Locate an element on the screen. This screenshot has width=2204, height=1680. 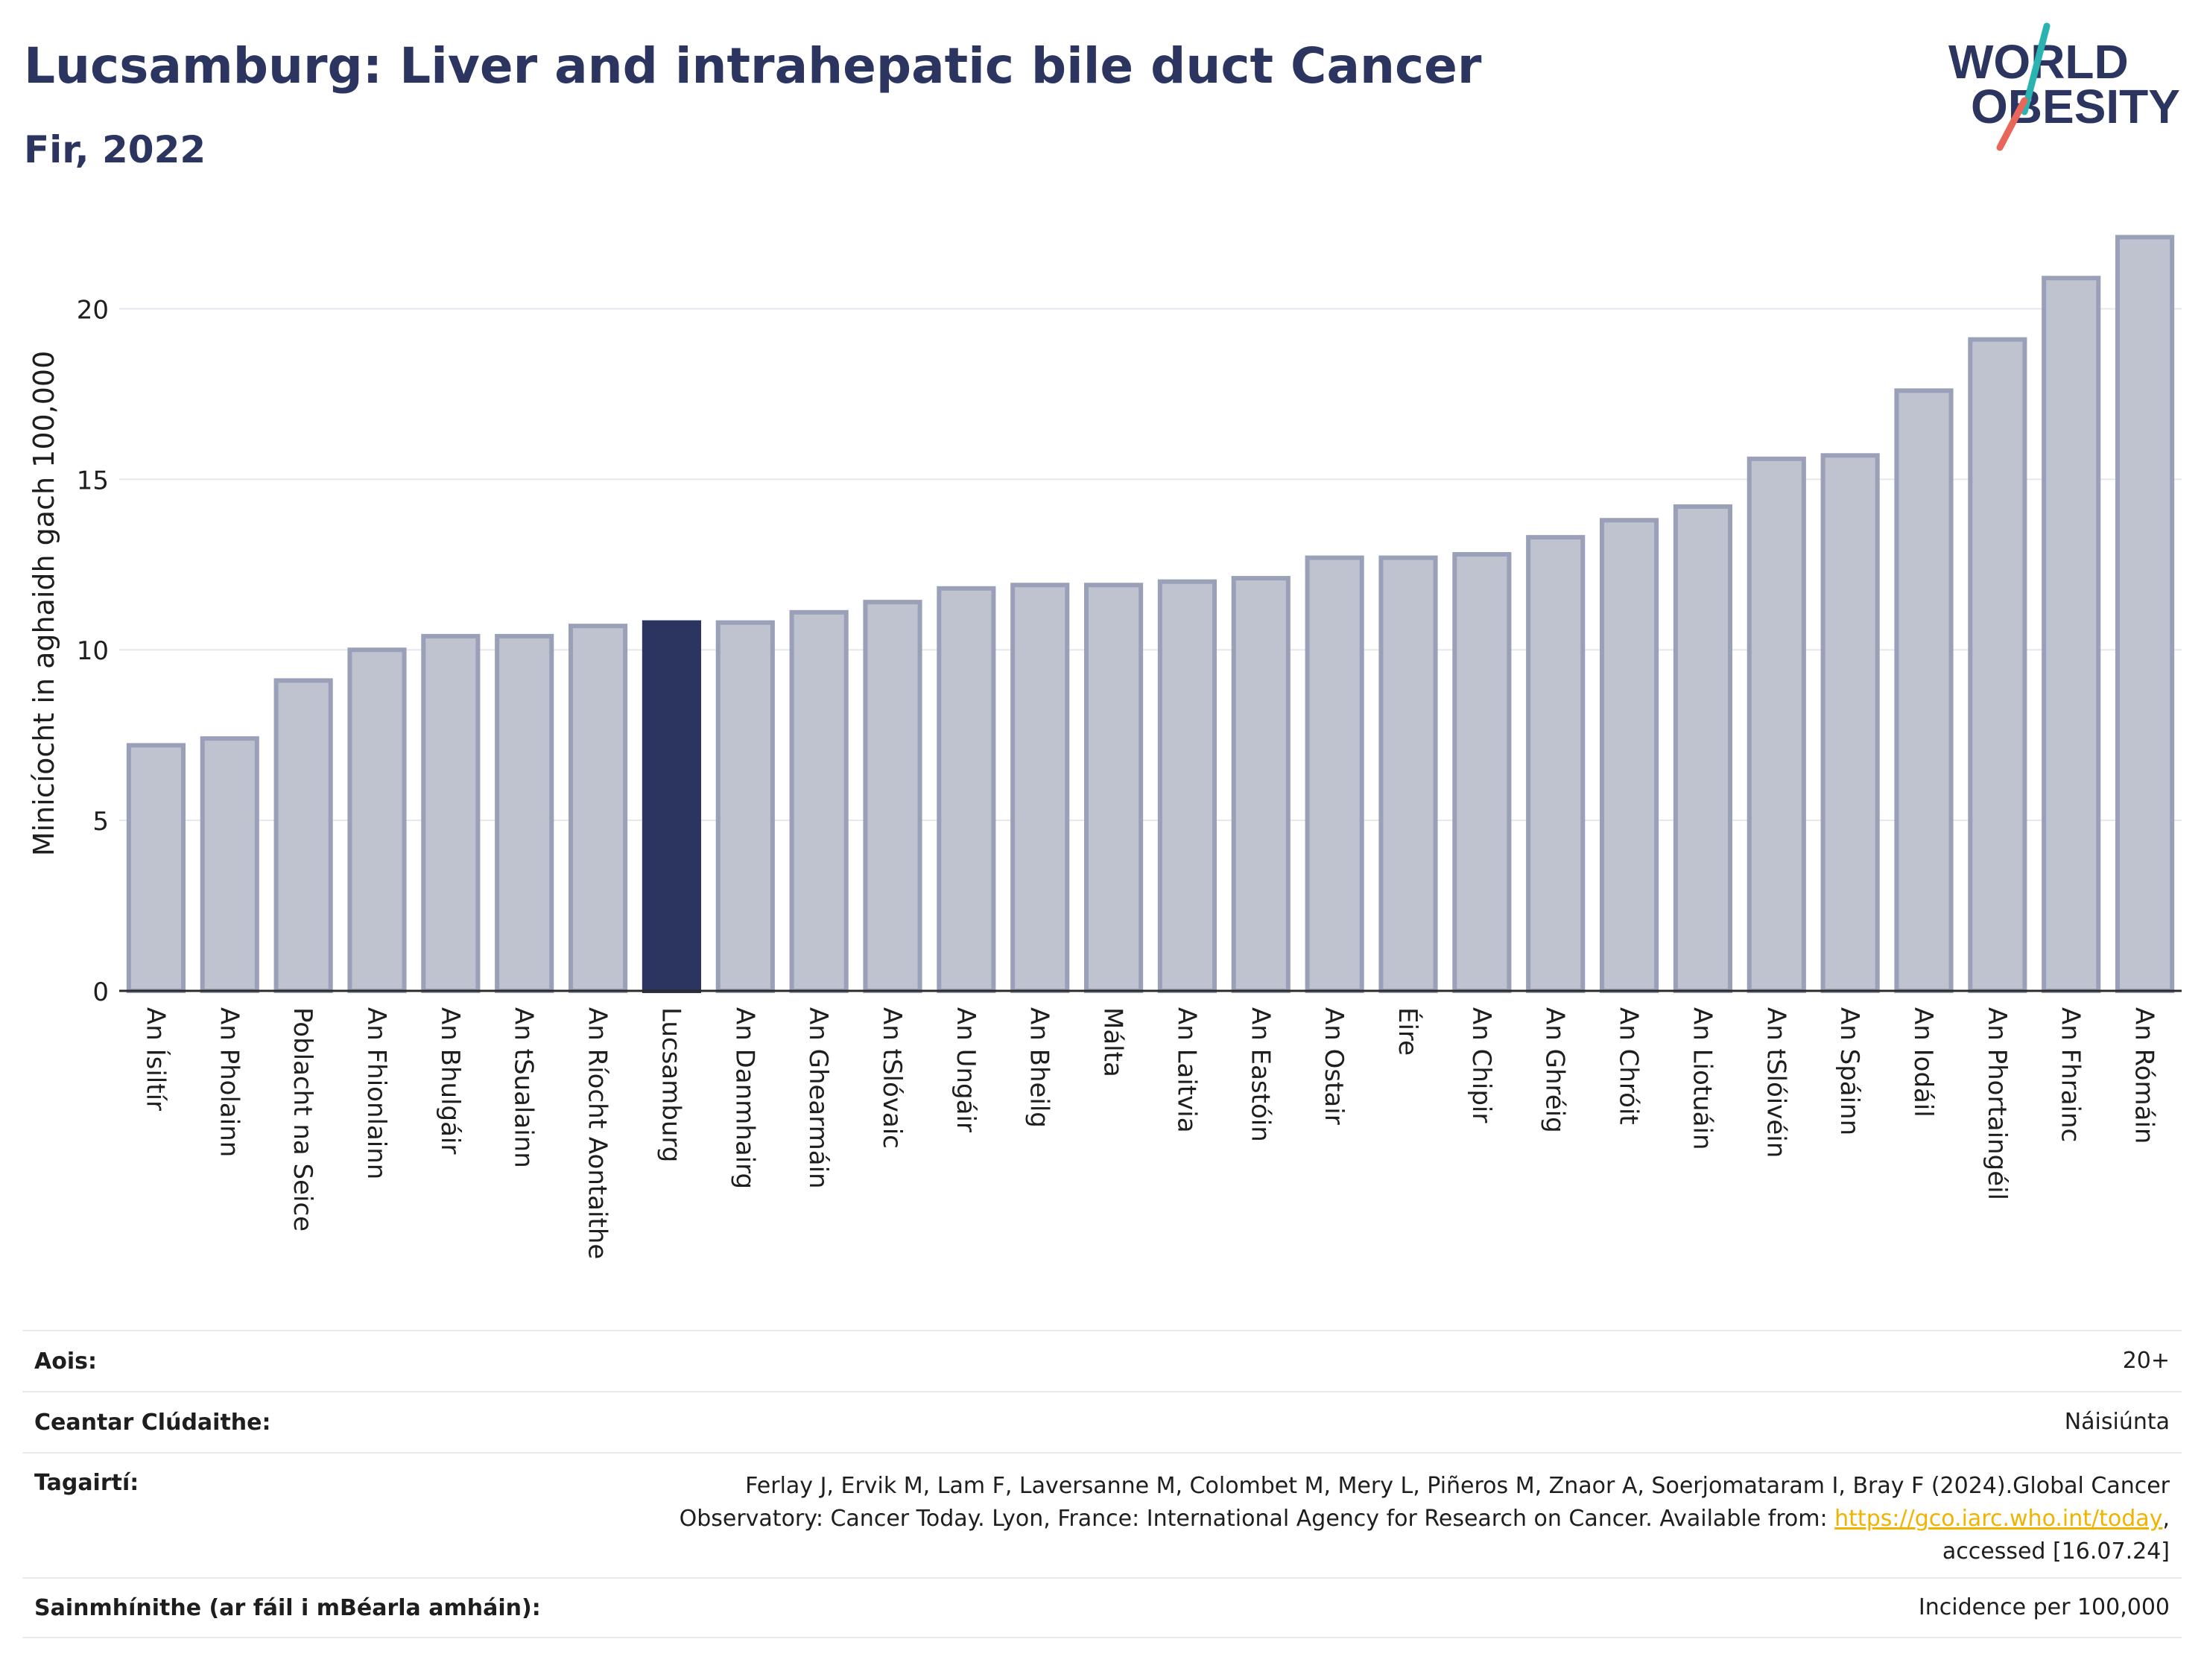
age-row: Aois: 20+ is located at coordinates (1102, 1360).